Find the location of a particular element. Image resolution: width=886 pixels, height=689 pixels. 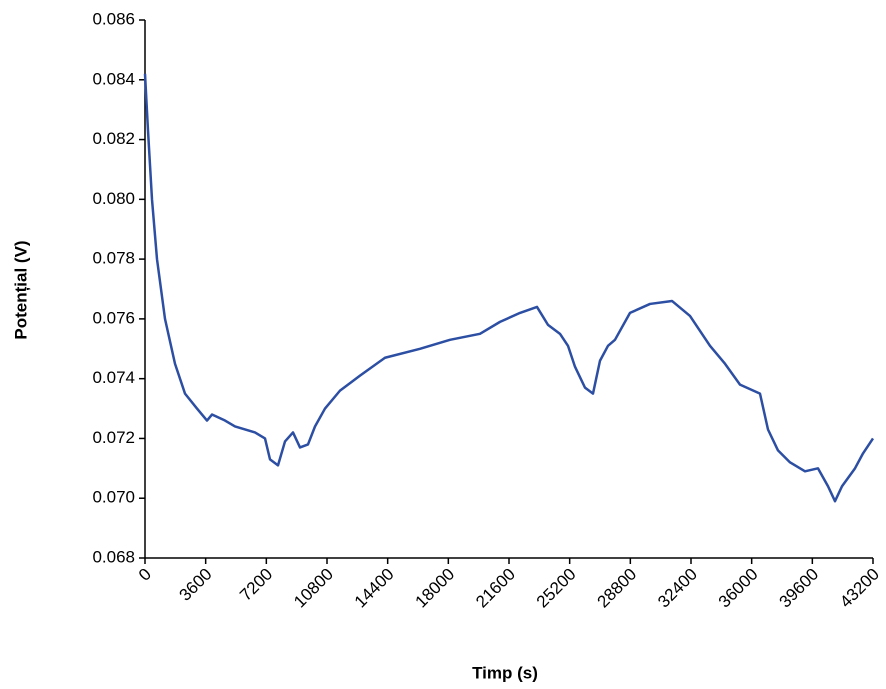

y-tick-label: 0.076 is located at coordinates (113, 317).